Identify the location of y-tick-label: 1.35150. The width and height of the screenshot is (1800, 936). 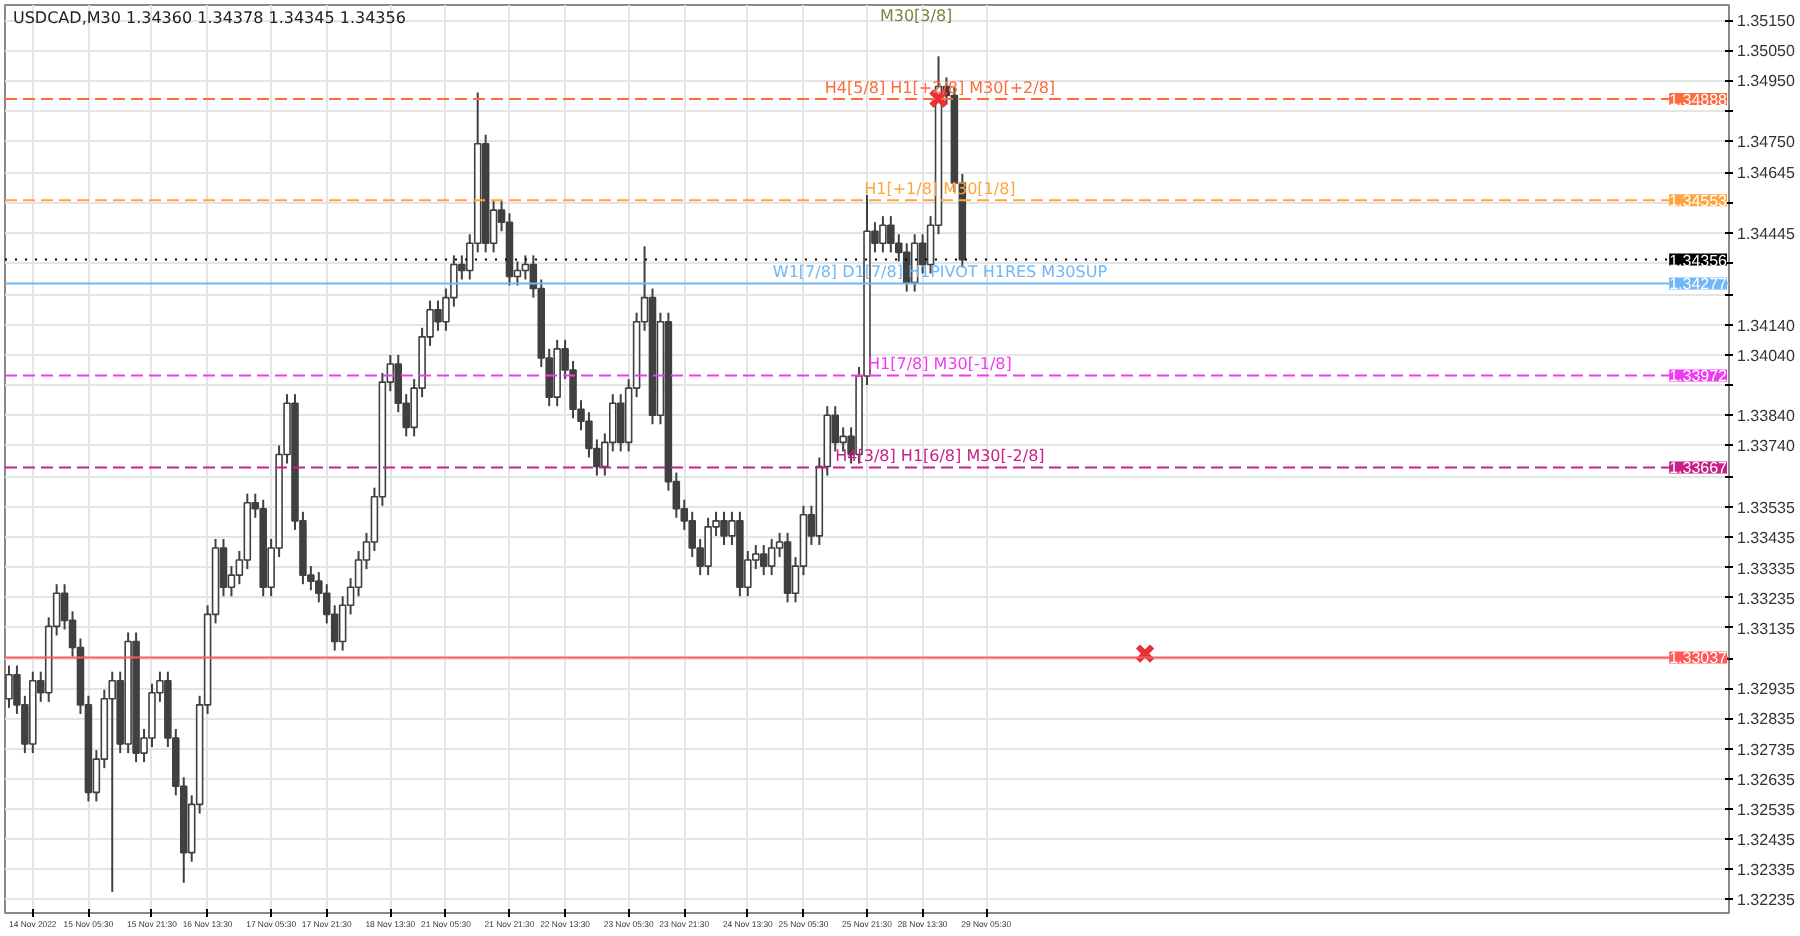
(1766, 21).